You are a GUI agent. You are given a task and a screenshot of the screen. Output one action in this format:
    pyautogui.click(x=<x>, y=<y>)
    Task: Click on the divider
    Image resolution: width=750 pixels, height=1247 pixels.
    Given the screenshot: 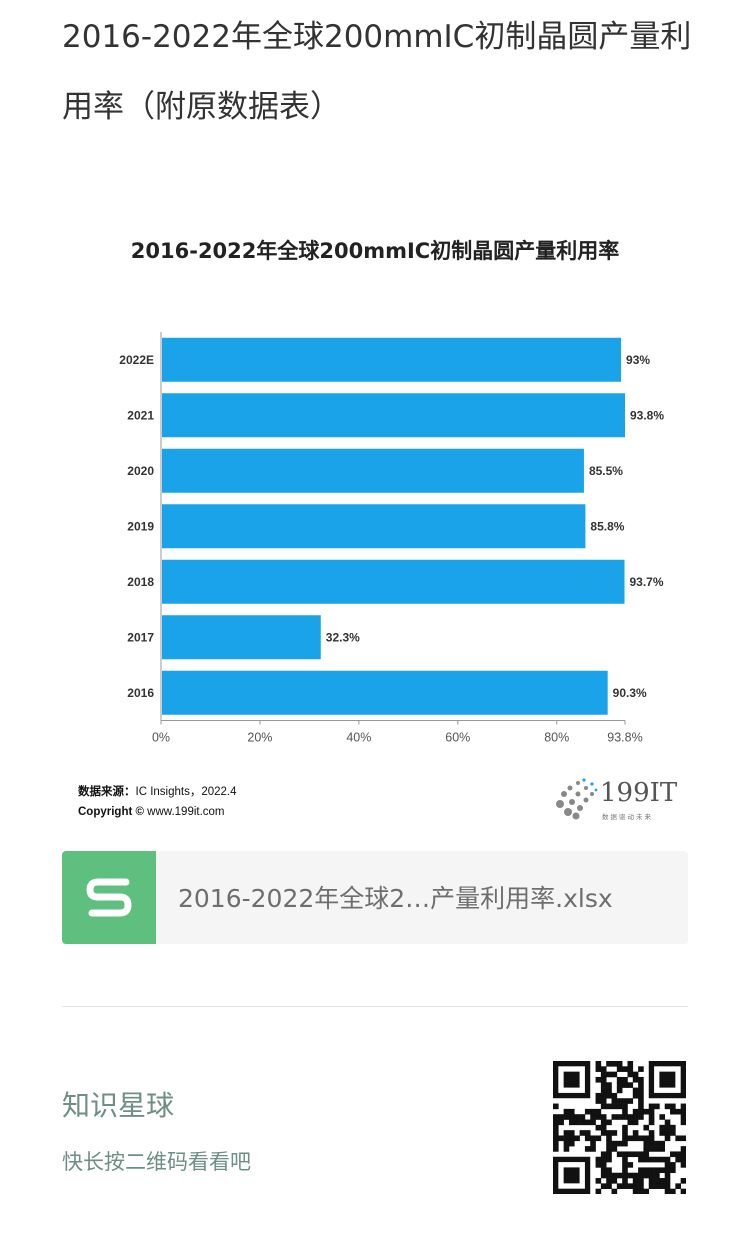 What is the action you would take?
    pyautogui.click(x=375, y=1006)
    